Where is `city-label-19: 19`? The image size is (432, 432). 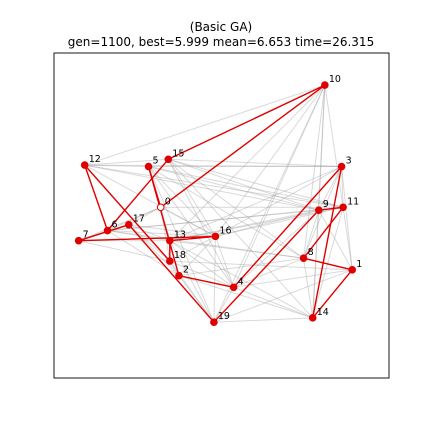
city-label-19: 19 is located at coordinates (224, 316).